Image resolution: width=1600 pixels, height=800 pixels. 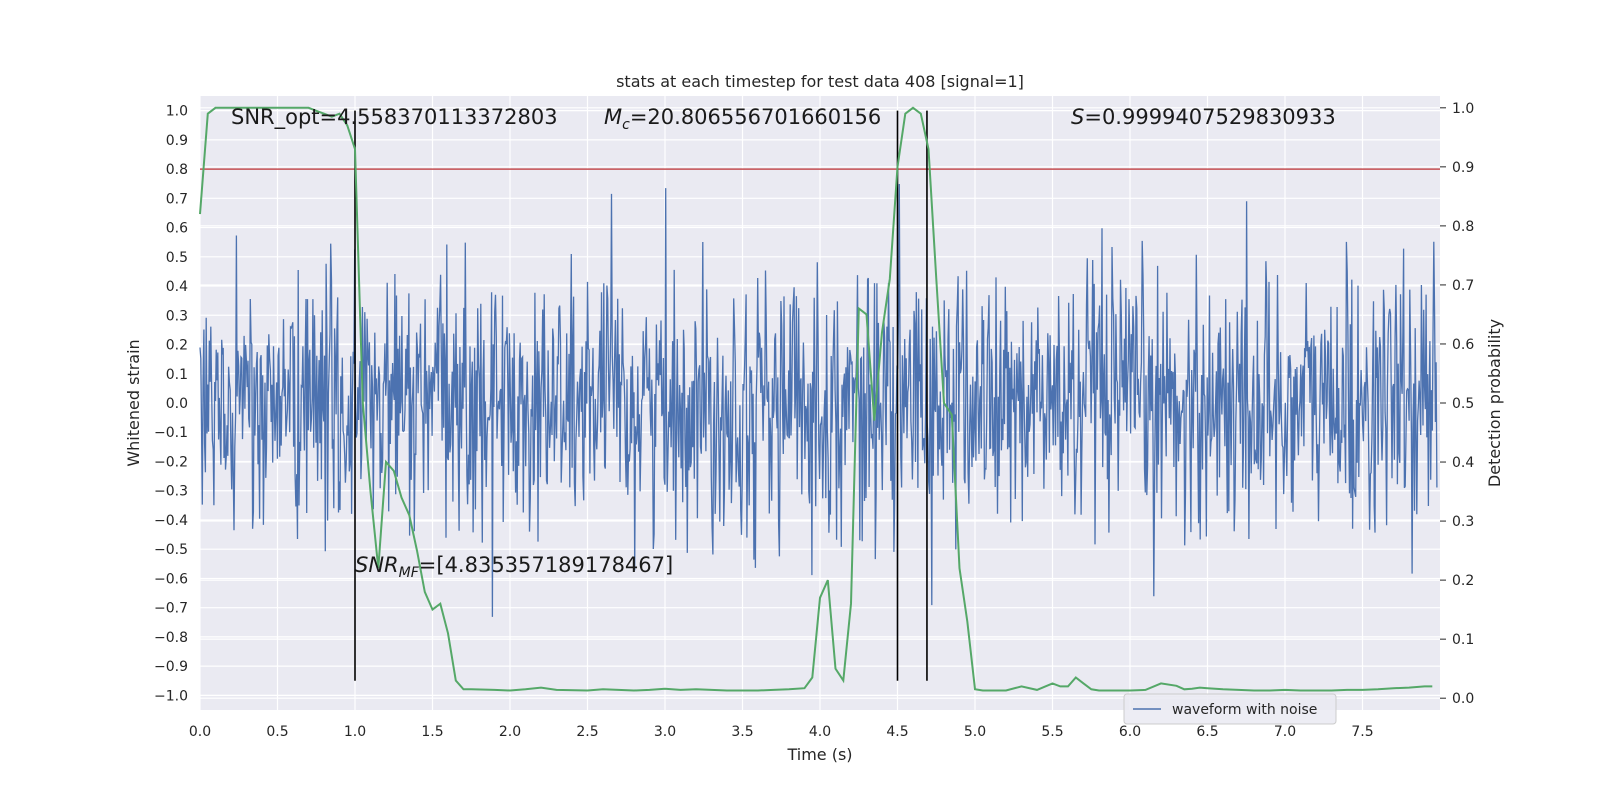 What do you see at coordinates (742, 732) in the screenshot?
I see `x-tick-label: 3.5` at bounding box center [742, 732].